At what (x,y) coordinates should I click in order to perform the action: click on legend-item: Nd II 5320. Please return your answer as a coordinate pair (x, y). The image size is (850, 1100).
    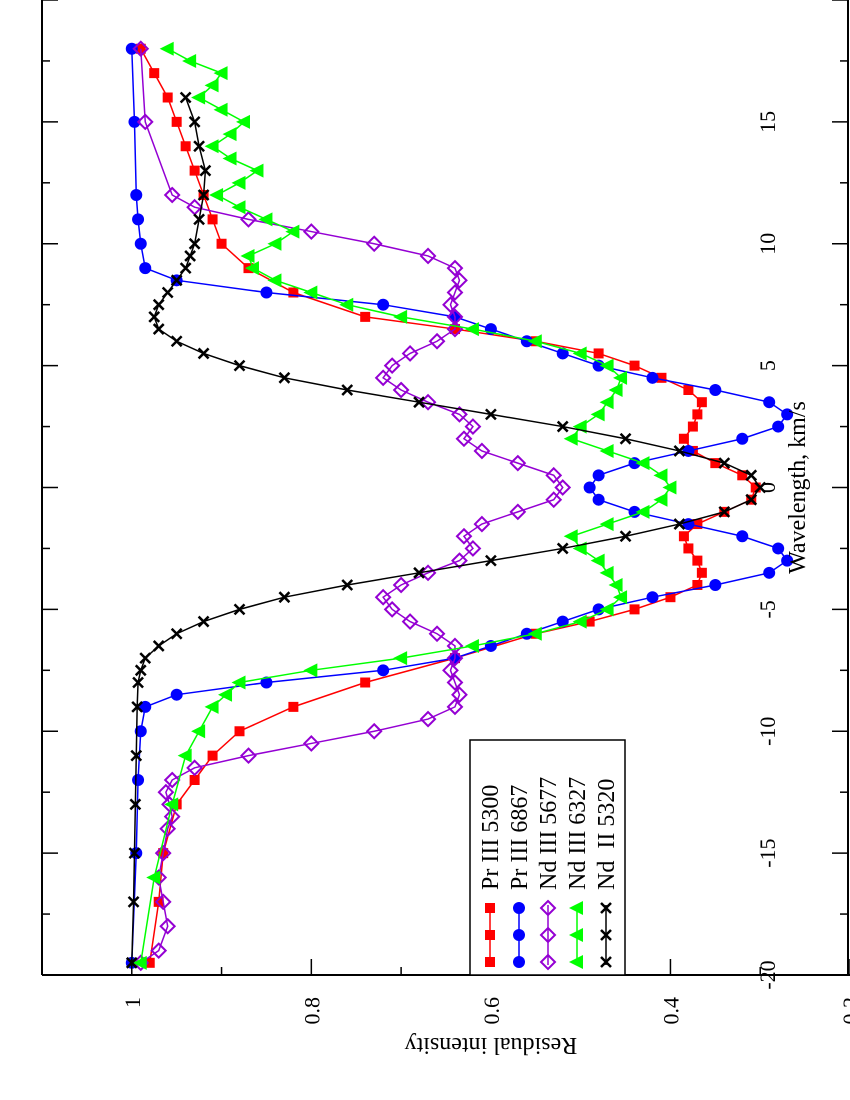
    Looking at the image, I should click on (607, 873).